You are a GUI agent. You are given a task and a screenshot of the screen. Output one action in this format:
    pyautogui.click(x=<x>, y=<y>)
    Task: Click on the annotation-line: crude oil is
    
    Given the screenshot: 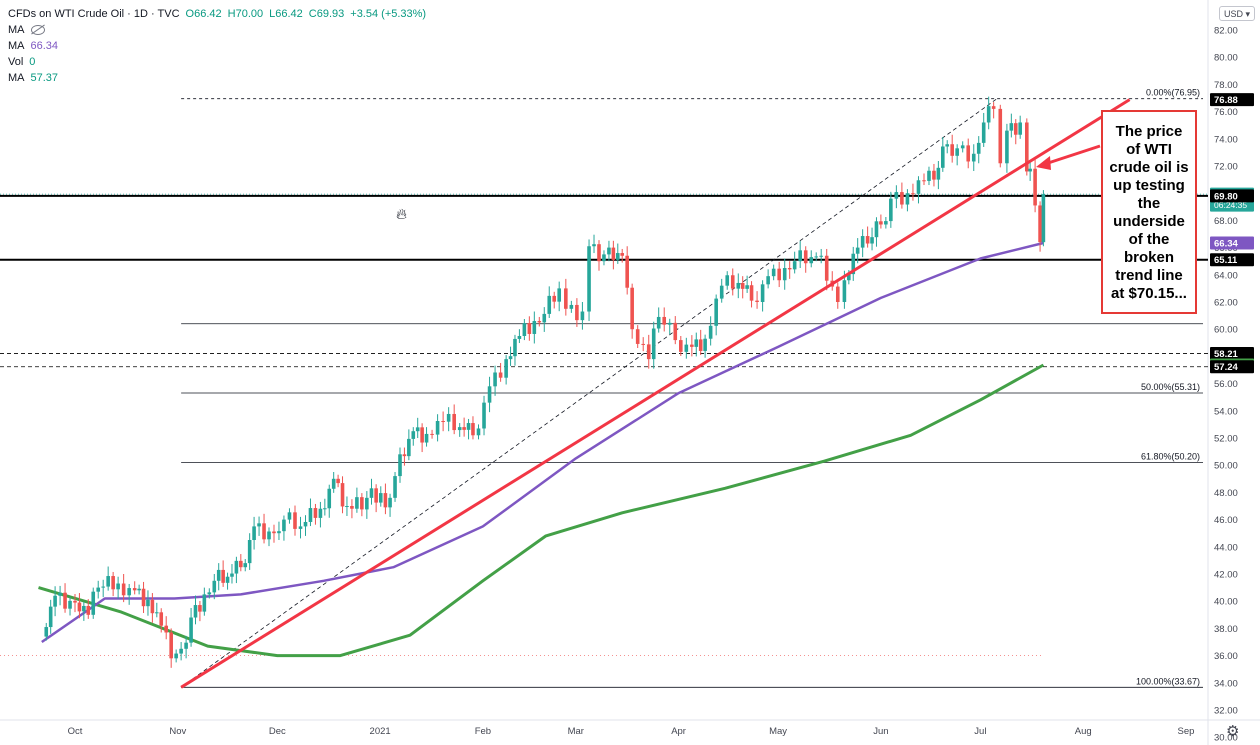 What is the action you would take?
    pyautogui.click(x=1149, y=167)
    